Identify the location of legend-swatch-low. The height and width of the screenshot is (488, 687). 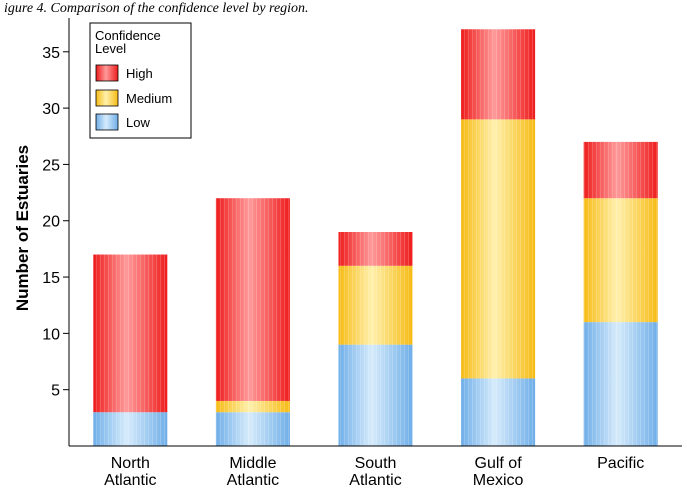
(107, 122).